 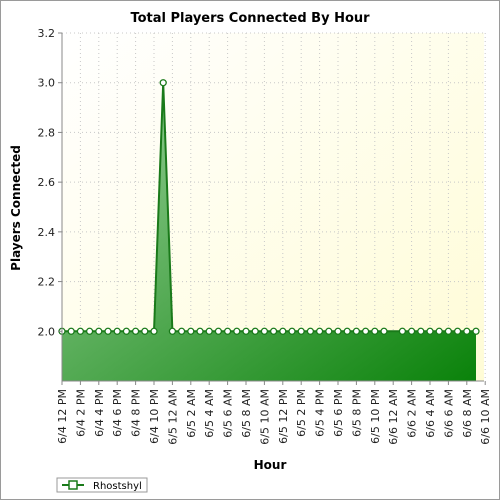 What do you see at coordinates (467, 413) in the screenshot?
I see `x-tick-label: 6/6 8 AM` at bounding box center [467, 413].